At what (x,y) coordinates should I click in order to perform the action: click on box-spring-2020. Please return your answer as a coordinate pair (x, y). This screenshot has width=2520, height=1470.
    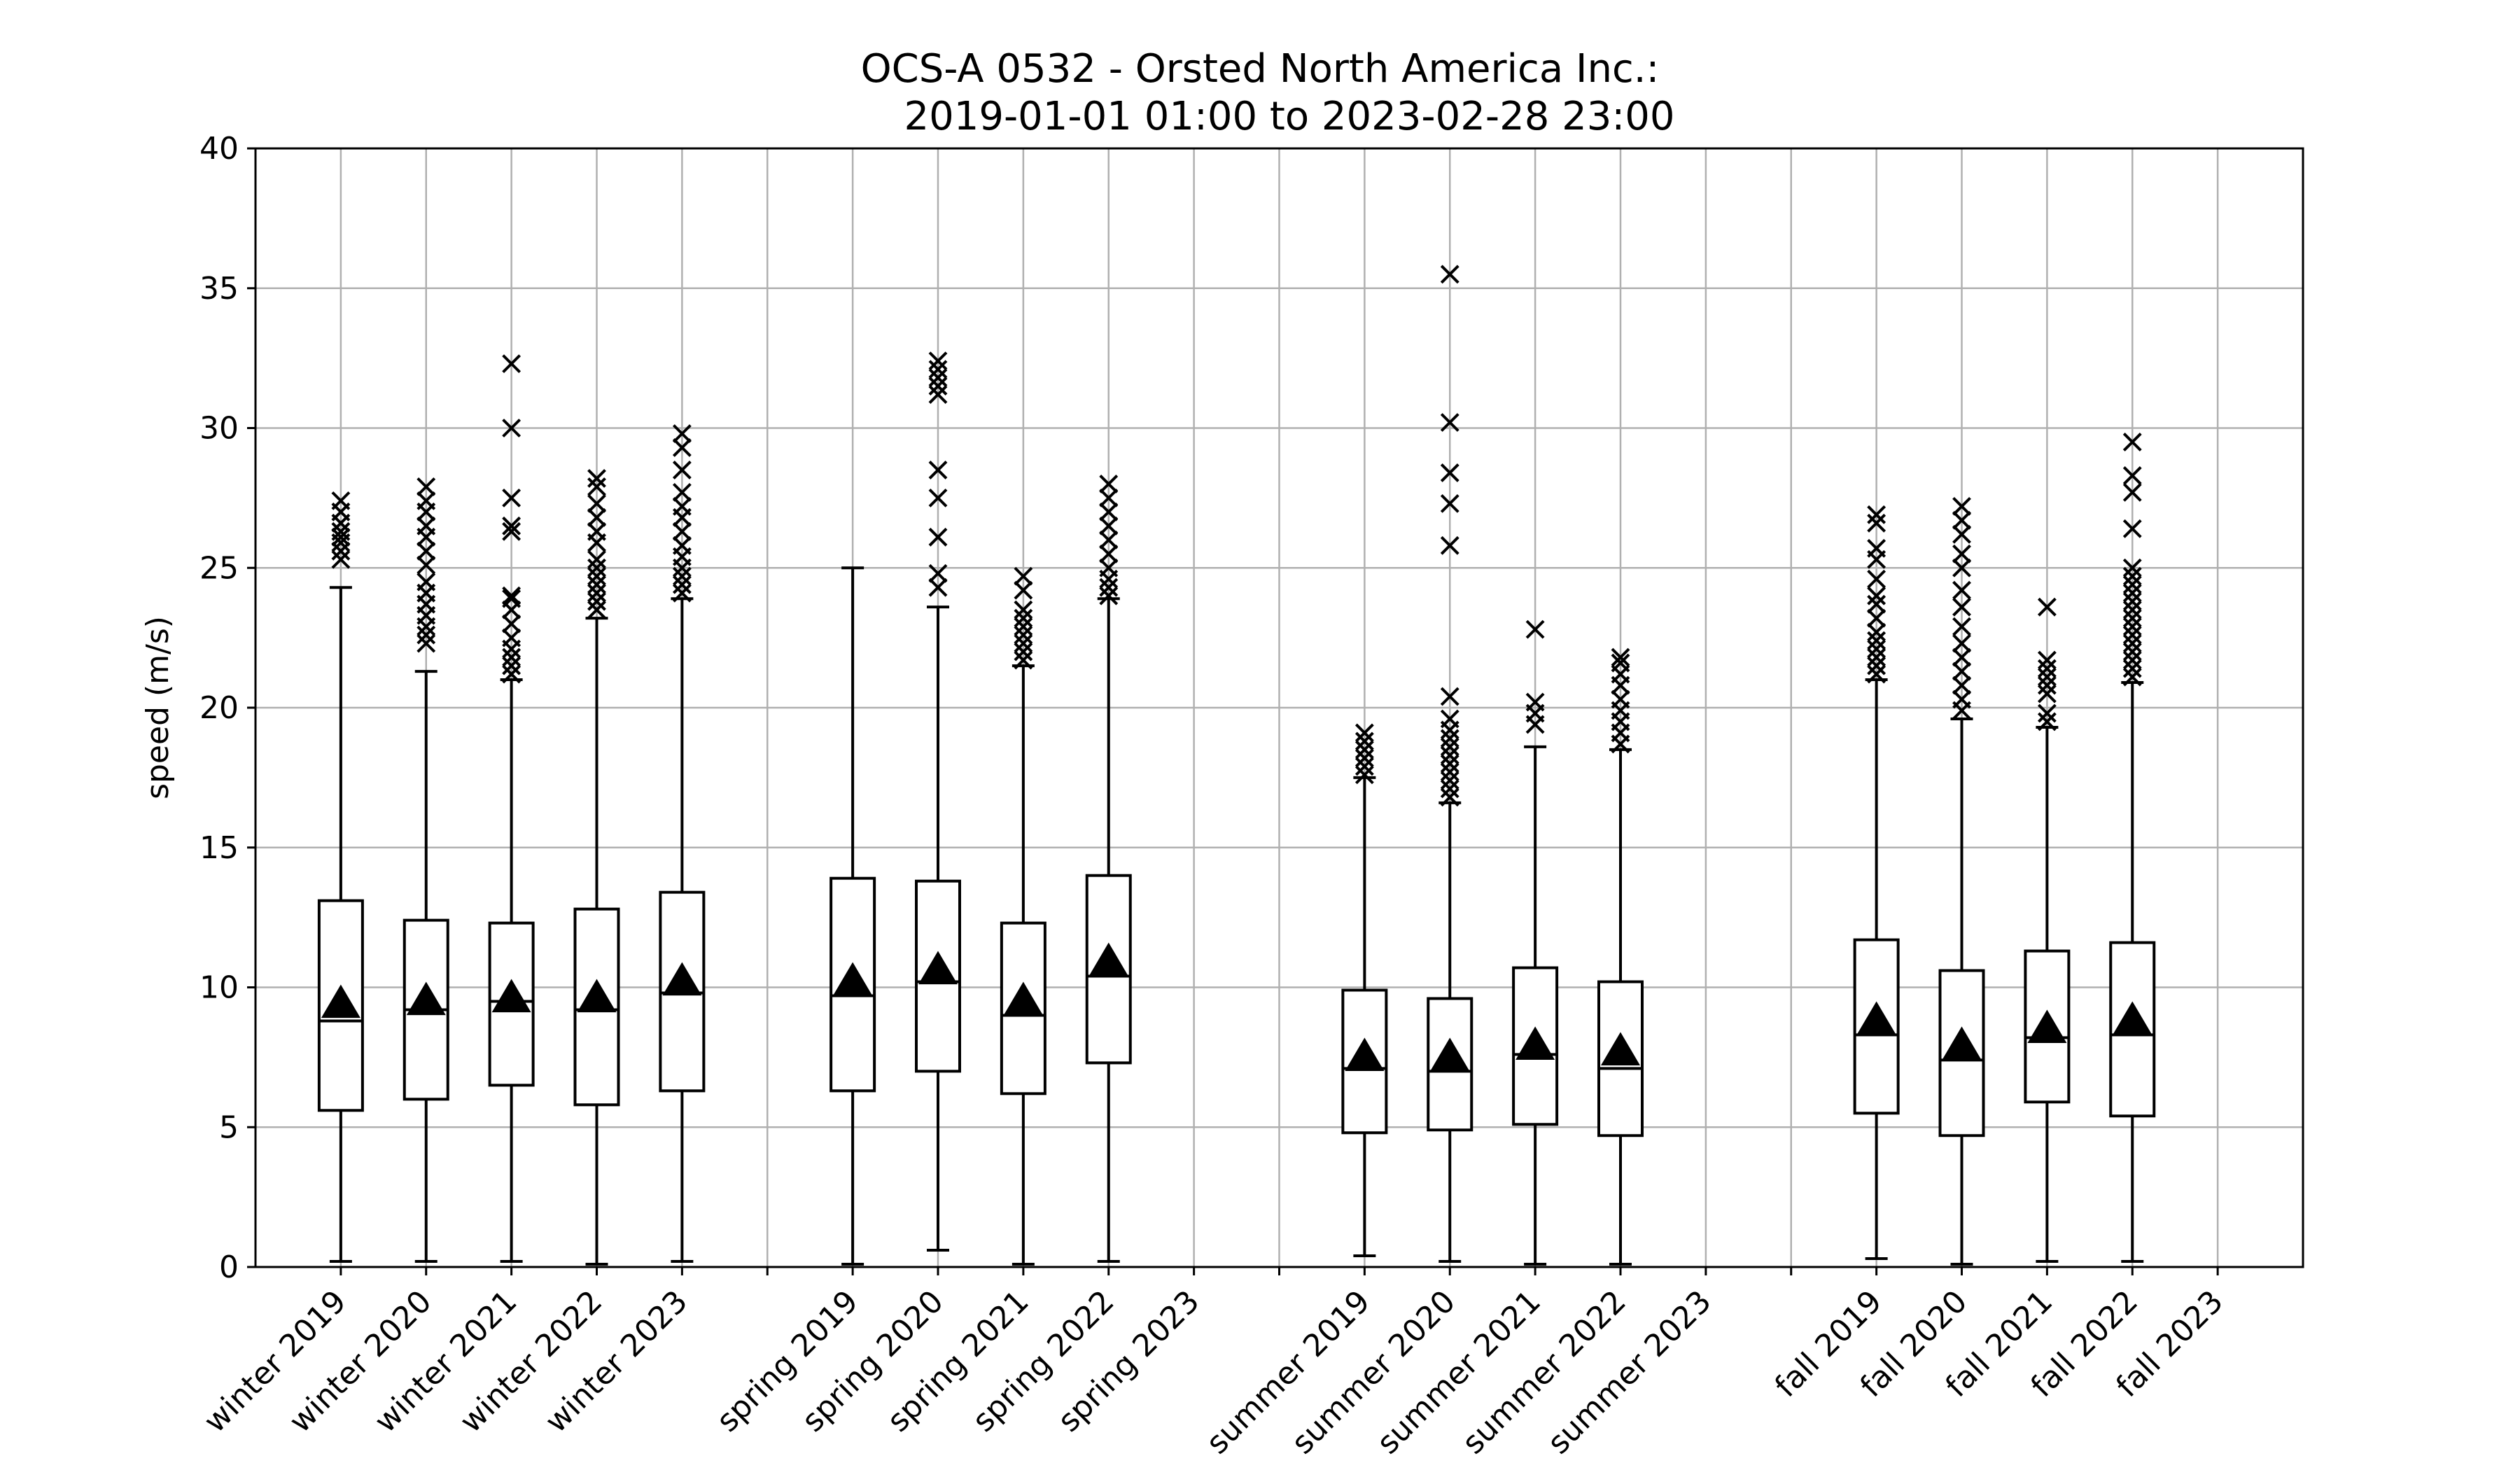
    Looking at the image, I should click on (938, 801).